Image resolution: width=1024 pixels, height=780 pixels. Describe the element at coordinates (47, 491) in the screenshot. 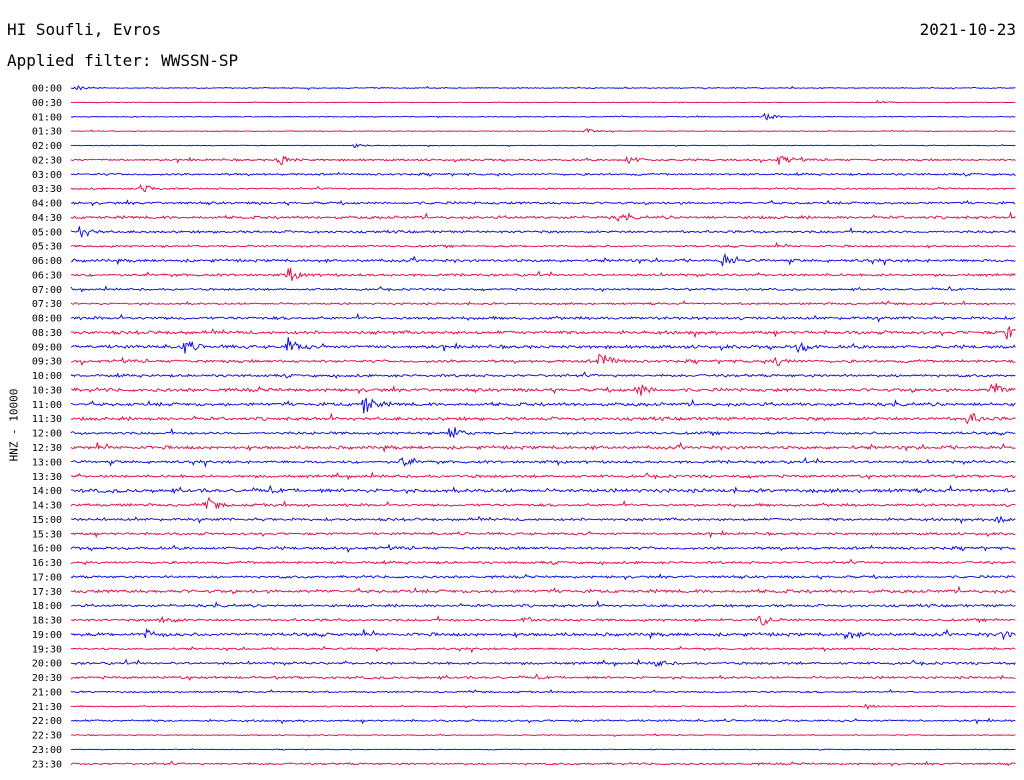

I see `tick-label-1400: 14:00` at that location.